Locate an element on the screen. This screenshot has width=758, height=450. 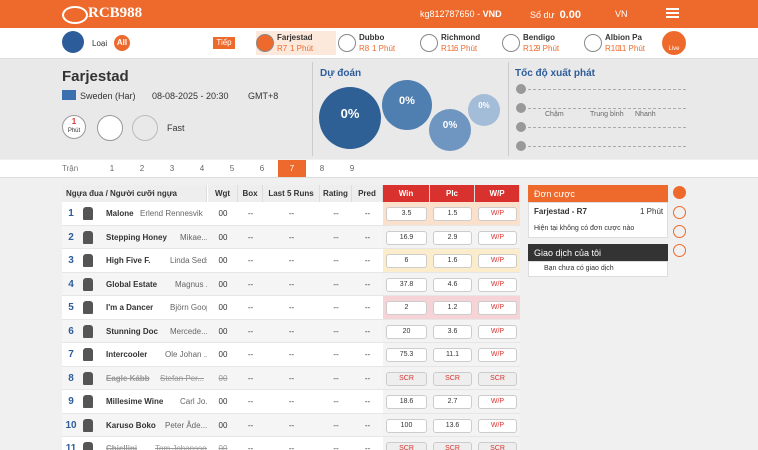
race-tab: 2 is located at coordinates (142, 168).